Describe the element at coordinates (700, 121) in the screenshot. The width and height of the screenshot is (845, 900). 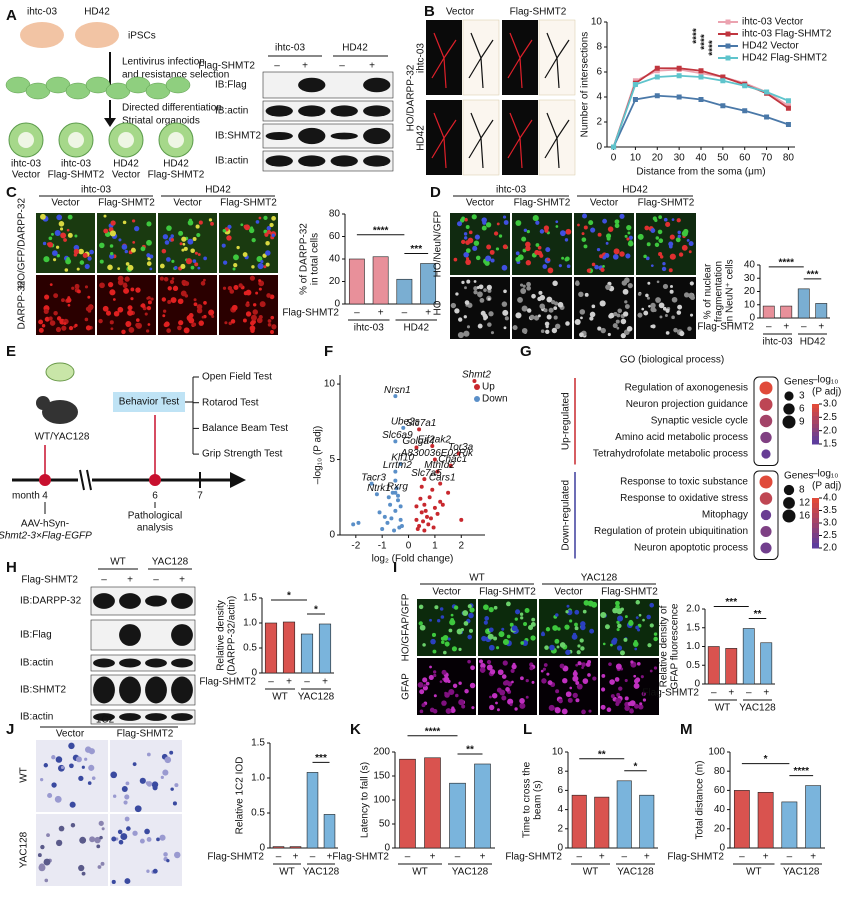
I see `series-line` at that location.